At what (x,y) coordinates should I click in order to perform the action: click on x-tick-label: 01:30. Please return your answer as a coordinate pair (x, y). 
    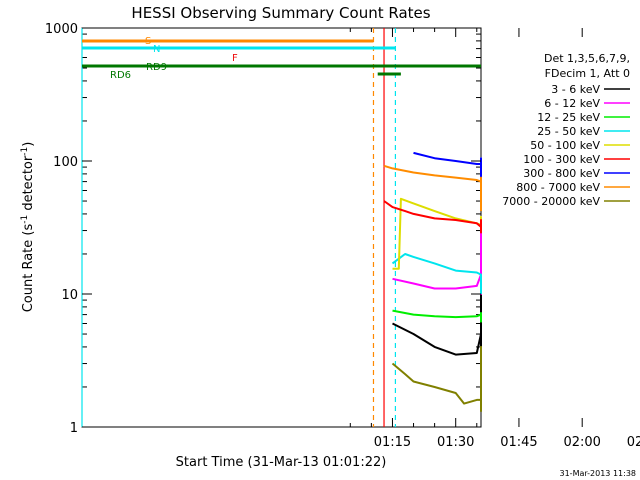
    Looking at the image, I should click on (455, 442).